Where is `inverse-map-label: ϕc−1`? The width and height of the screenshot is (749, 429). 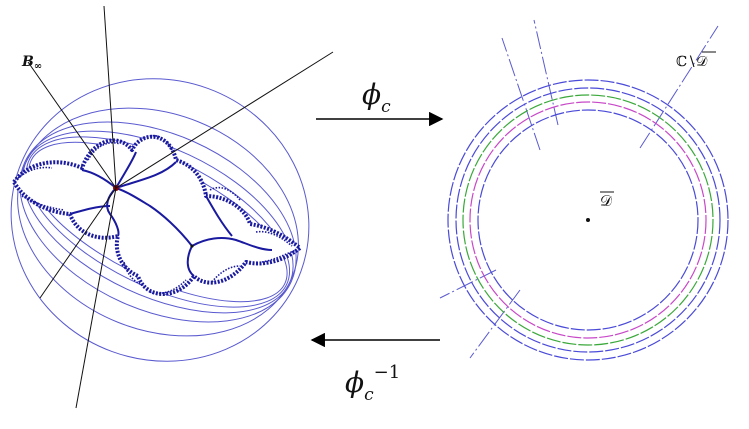
inverse-map-label: ϕc−1 is located at coordinates (372, 383).